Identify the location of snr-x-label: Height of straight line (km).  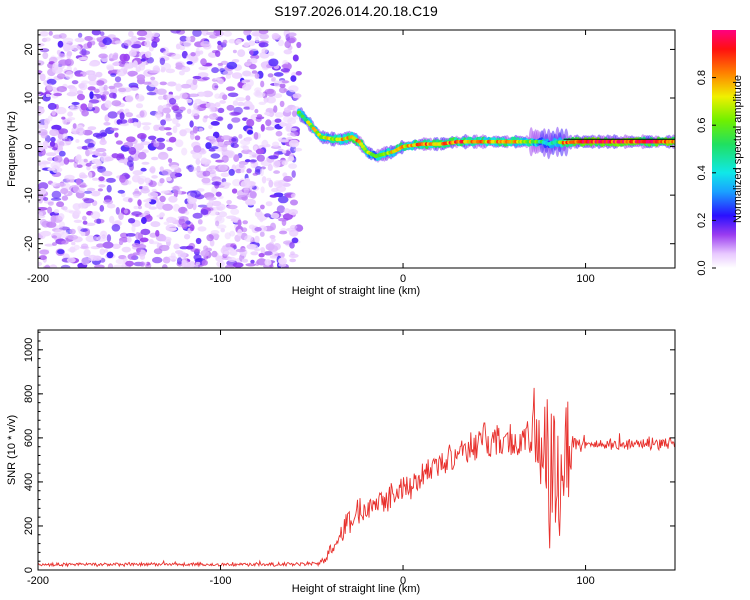
(356, 589).